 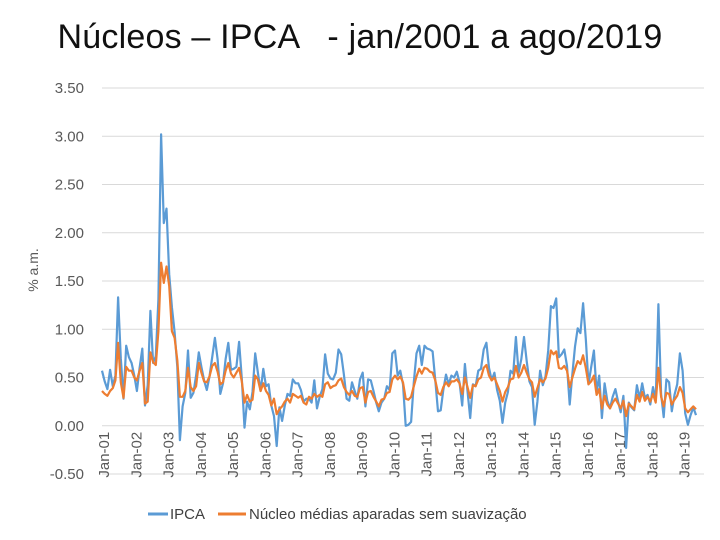 What do you see at coordinates (427, 454) in the screenshot?
I see `x-tick-label: Jan-11` at bounding box center [427, 454].